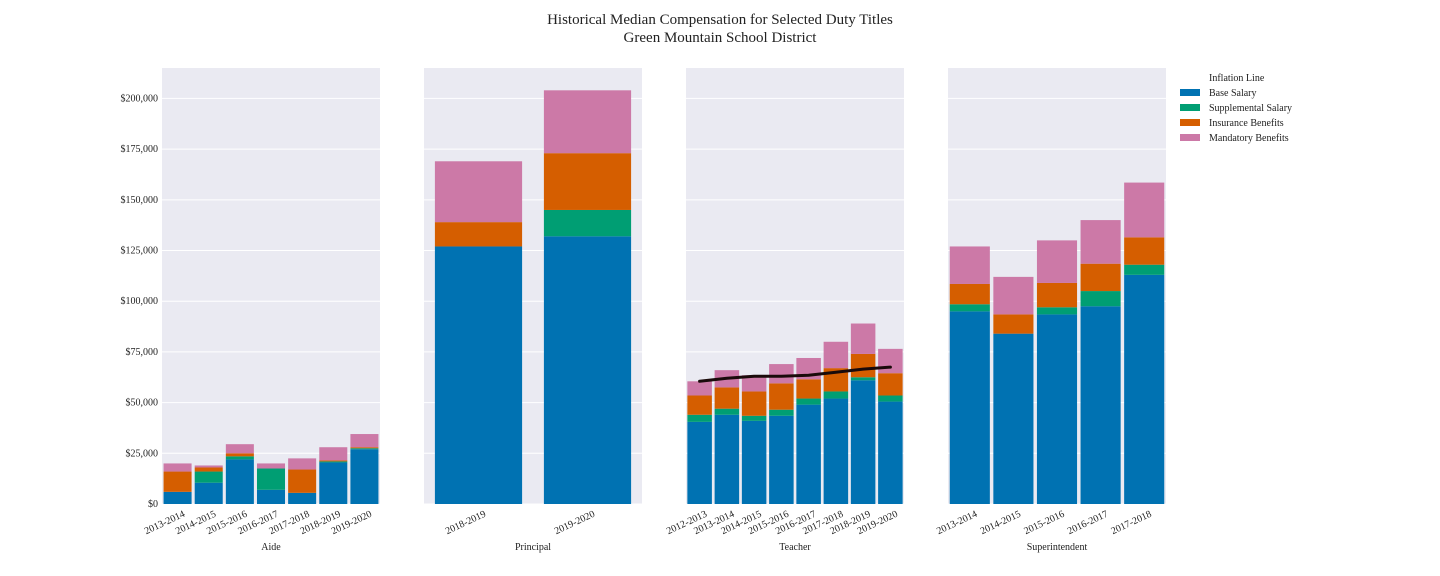 The height and width of the screenshot is (576, 1440). Describe the element at coordinates (271, 547) in the screenshot. I see `panel-xlabel: Aide` at that location.